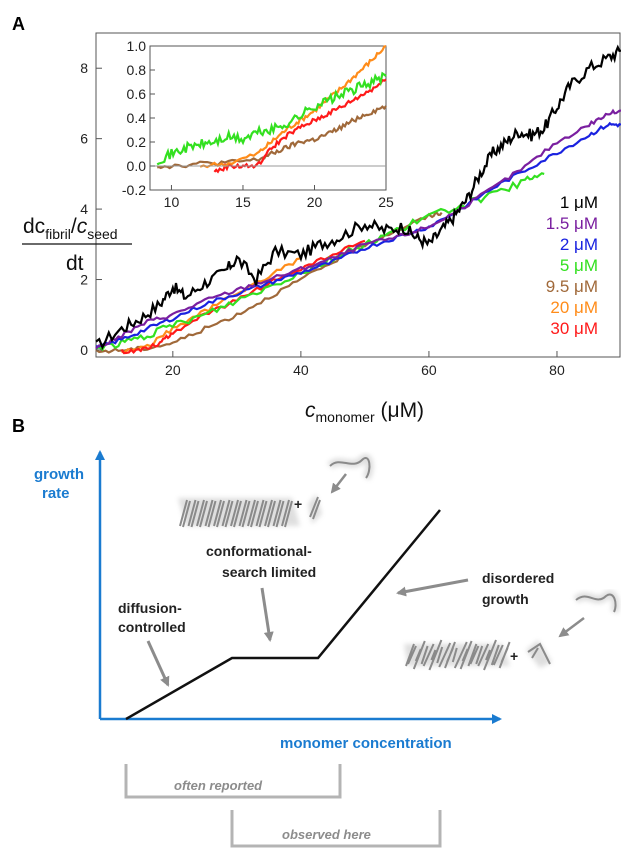  What do you see at coordinates (579, 265) in the screenshot?
I see `legend-entry-3: 5 μM` at bounding box center [579, 265].